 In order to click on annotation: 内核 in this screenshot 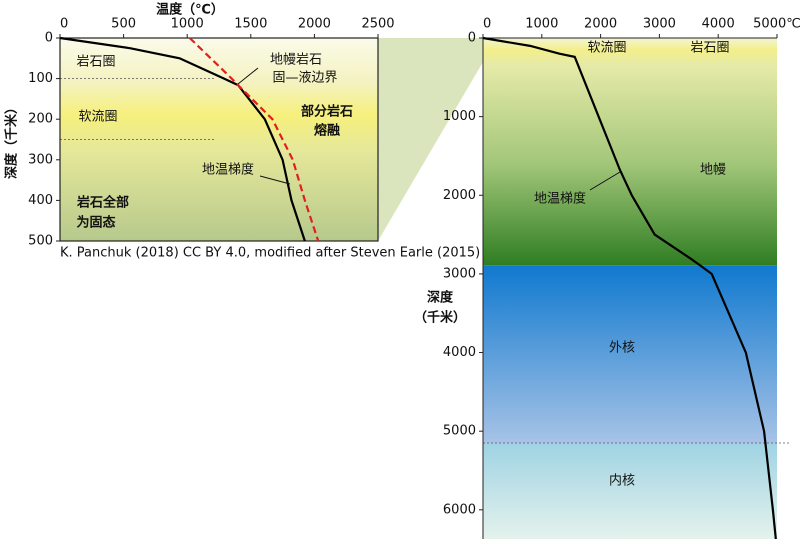, I will do `click(622, 481)`.